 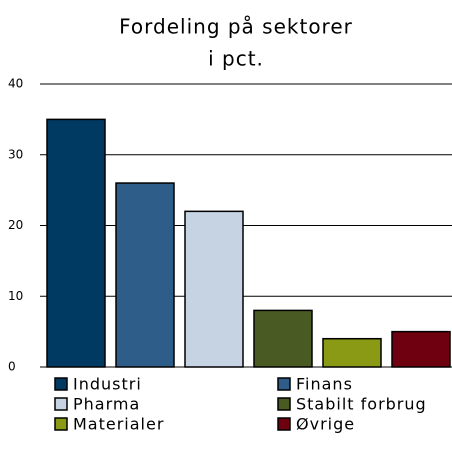 What do you see at coordinates (236, 59) in the screenshot?
I see `chart-title: i pct.` at bounding box center [236, 59].